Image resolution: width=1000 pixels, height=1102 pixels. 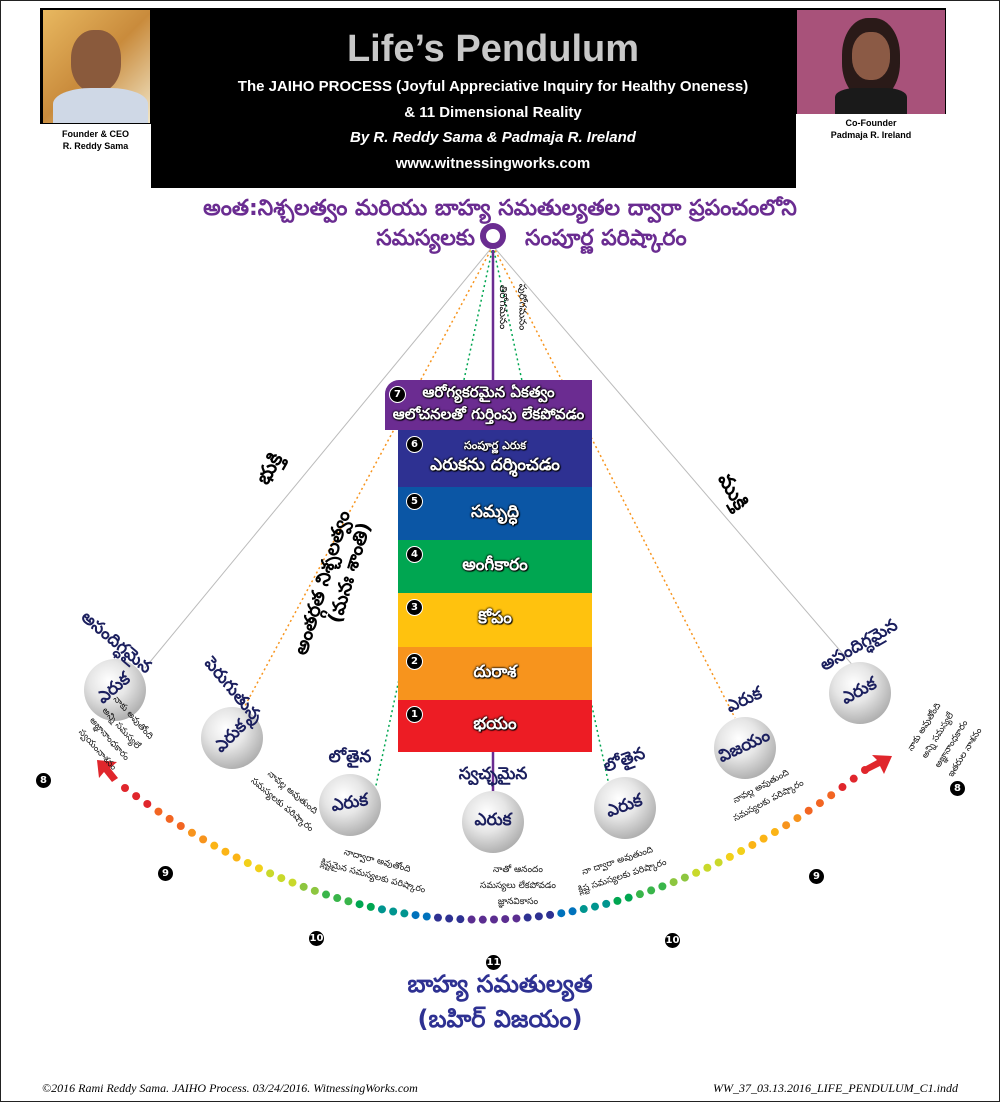 I want to click on level-2: 2 దురాశ, so click(x=495, y=673).